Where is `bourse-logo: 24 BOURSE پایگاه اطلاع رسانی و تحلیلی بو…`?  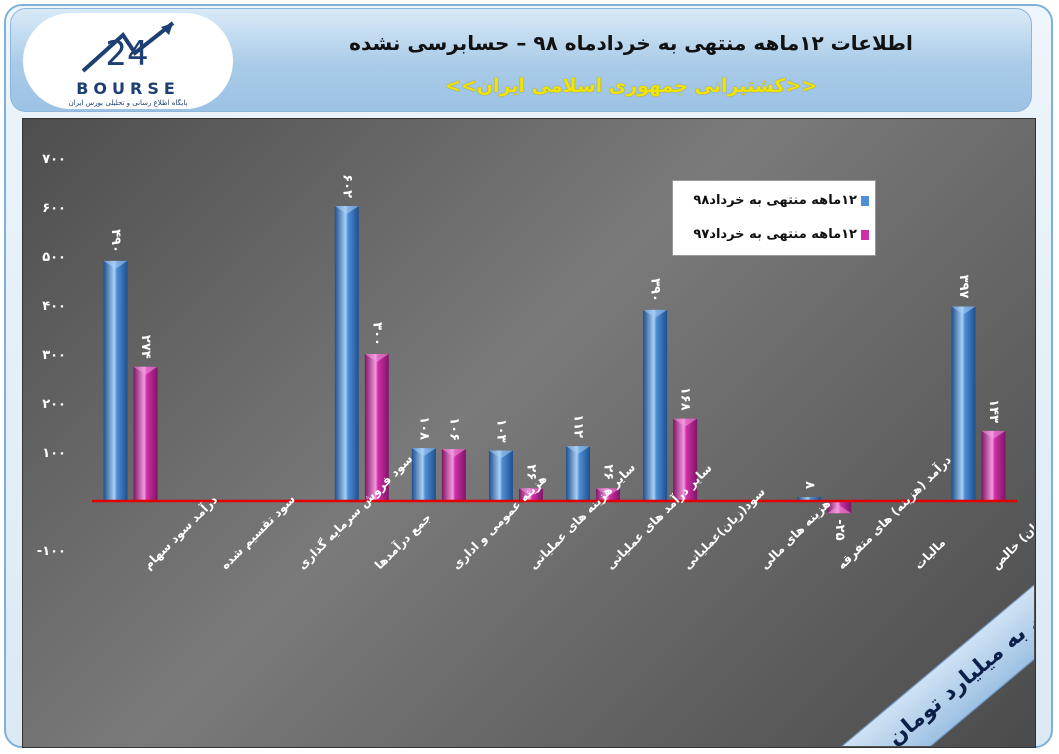 bourse-logo: 24 BOURSE پایگاه اطلاع رسانی و تحلیلی بو… is located at coordinates (128, 61).